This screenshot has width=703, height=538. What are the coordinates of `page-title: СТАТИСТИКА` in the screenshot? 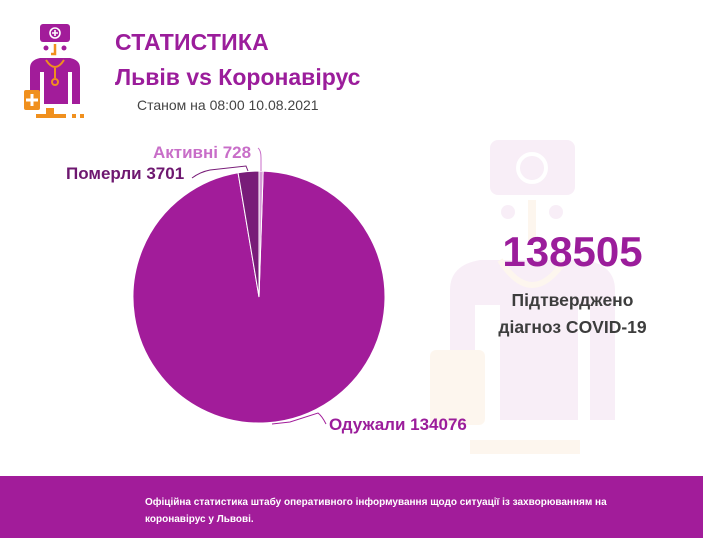 It's located at (192, 42).